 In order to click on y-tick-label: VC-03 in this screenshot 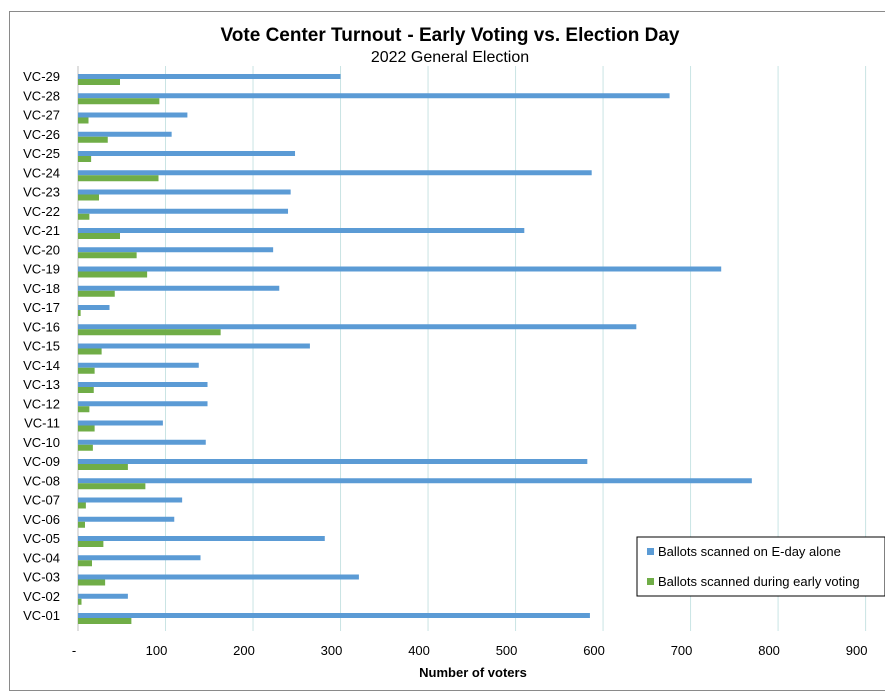, I will do `click(41, 577)`.